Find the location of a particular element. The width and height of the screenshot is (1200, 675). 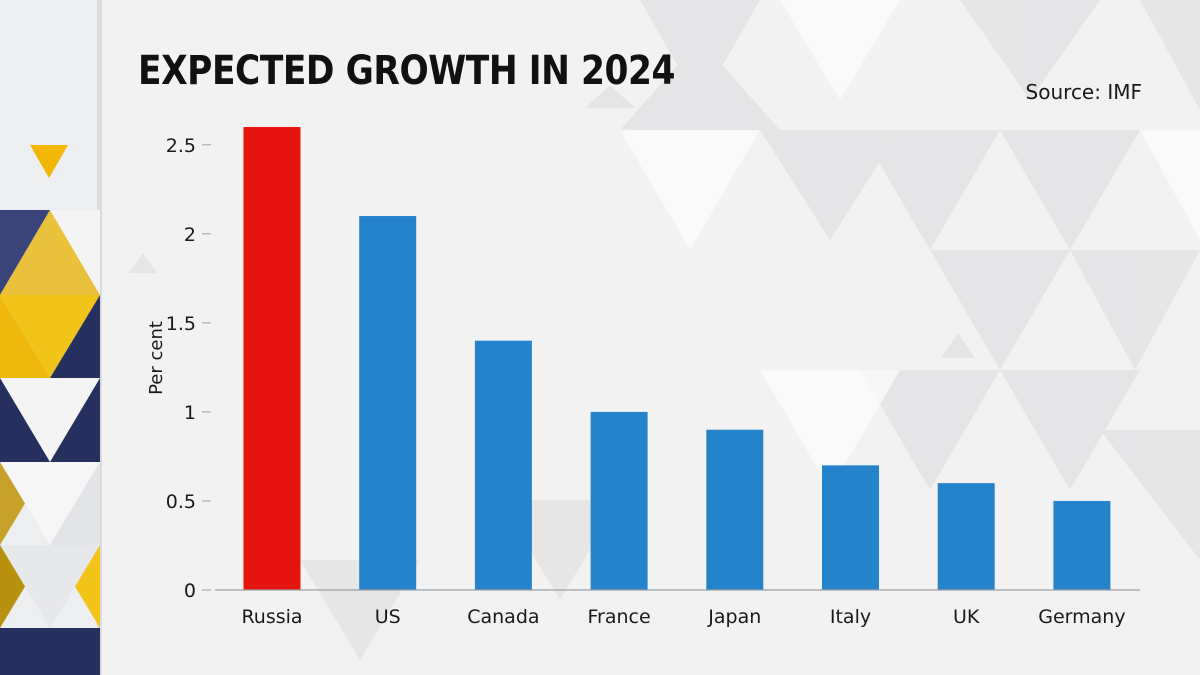

y-tick-label: 0.5 is located at coordinates (181, 502).